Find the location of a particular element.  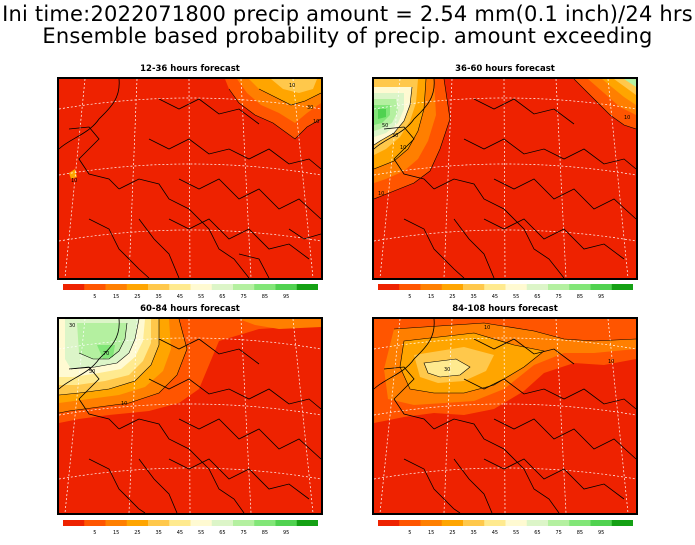

probability-map: 10 30 50 10 10 is located at coordinates (505, 178).